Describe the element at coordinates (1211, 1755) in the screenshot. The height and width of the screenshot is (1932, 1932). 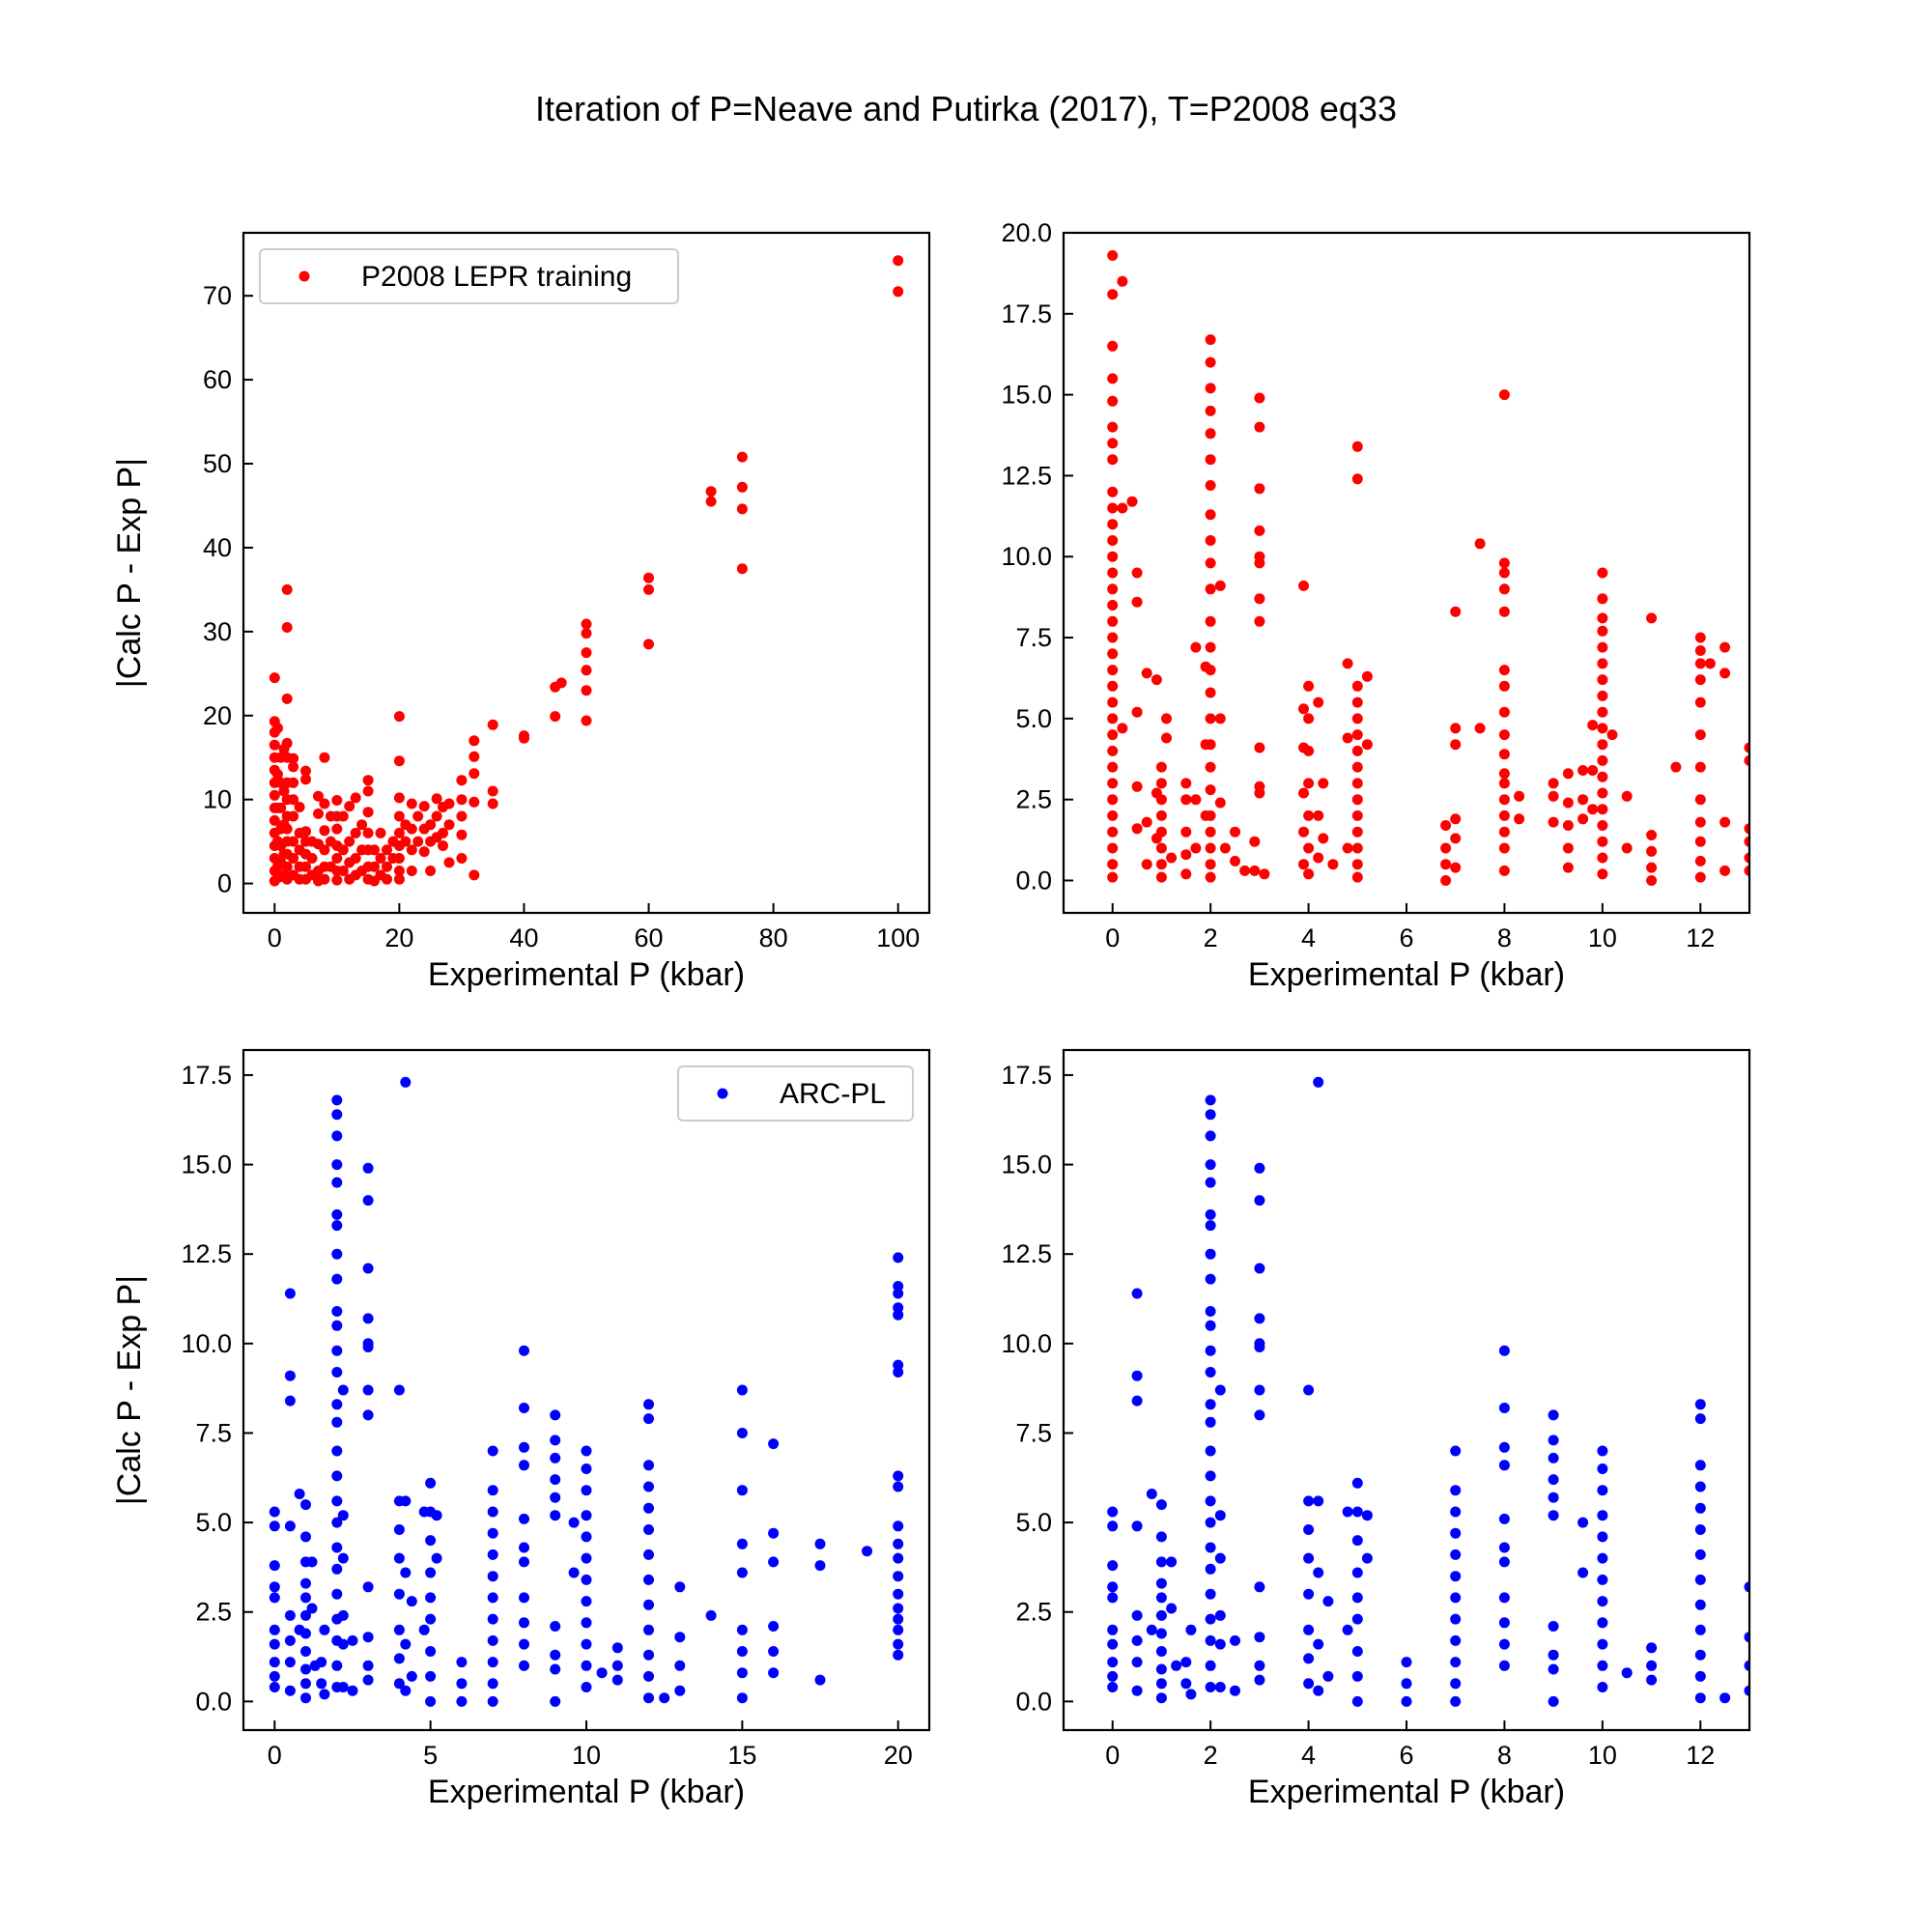
I see `x-tick-label: 2` at that location.